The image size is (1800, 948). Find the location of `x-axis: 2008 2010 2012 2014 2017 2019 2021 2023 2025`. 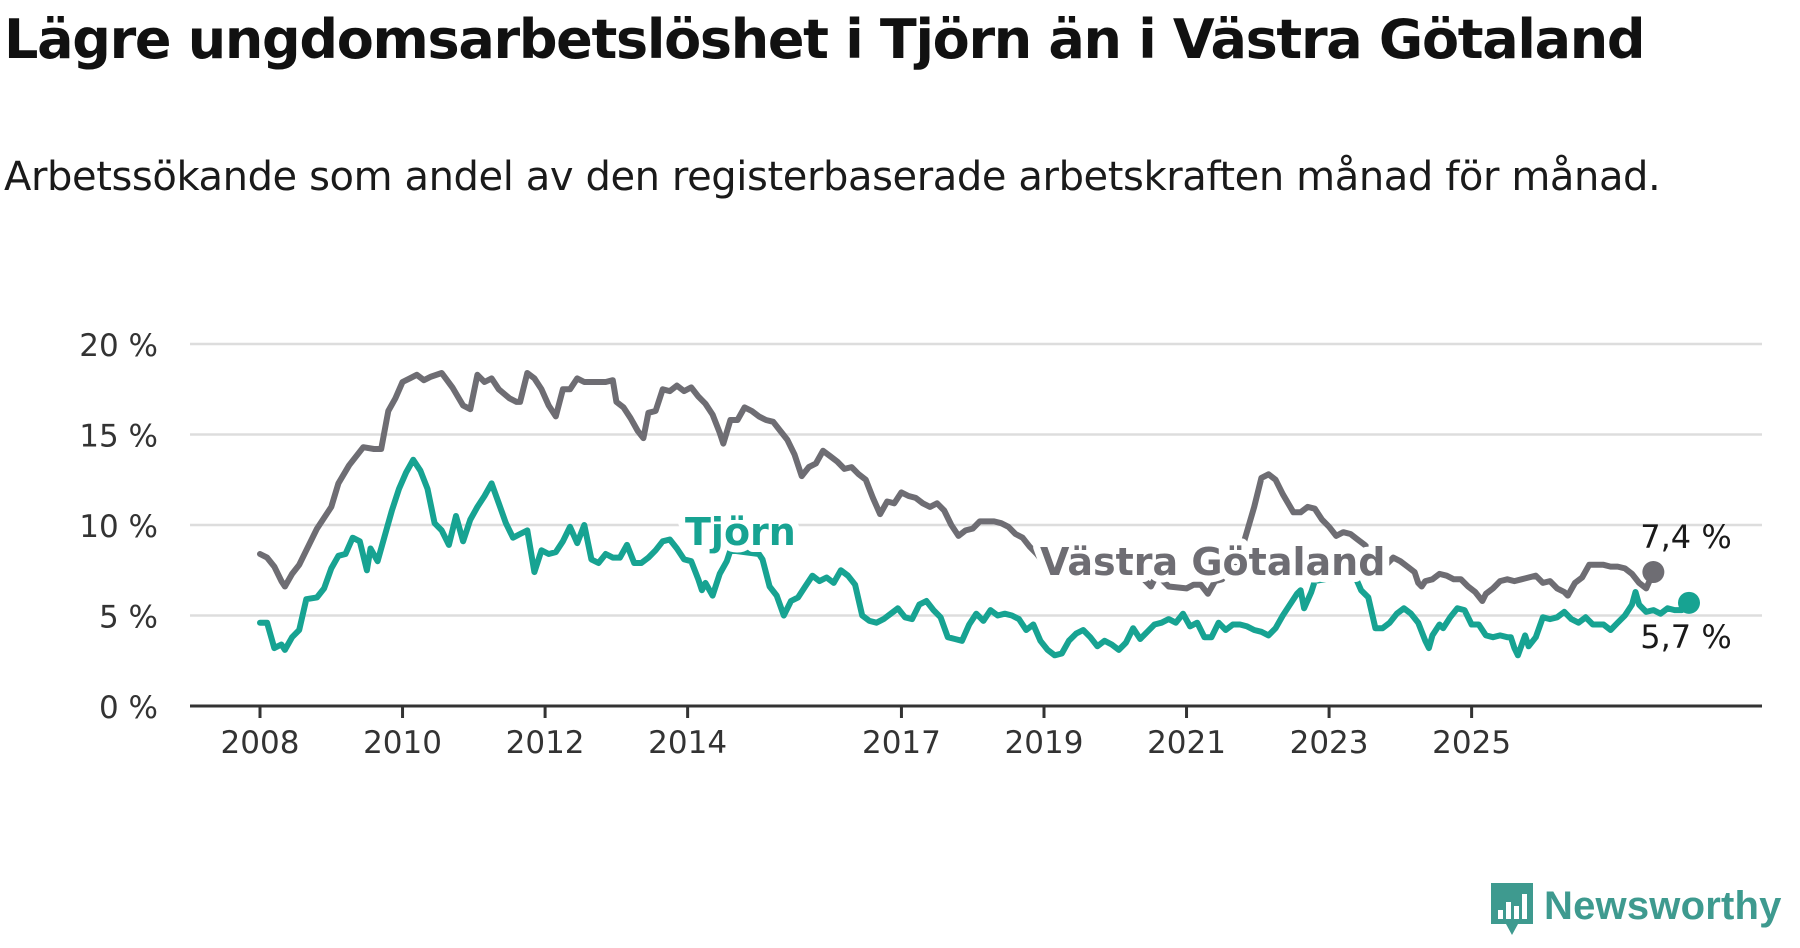

x-axis: 2008 2010 2012 2014 2017 2019 2021 2023 2025 is located at coordinates (976, 732).